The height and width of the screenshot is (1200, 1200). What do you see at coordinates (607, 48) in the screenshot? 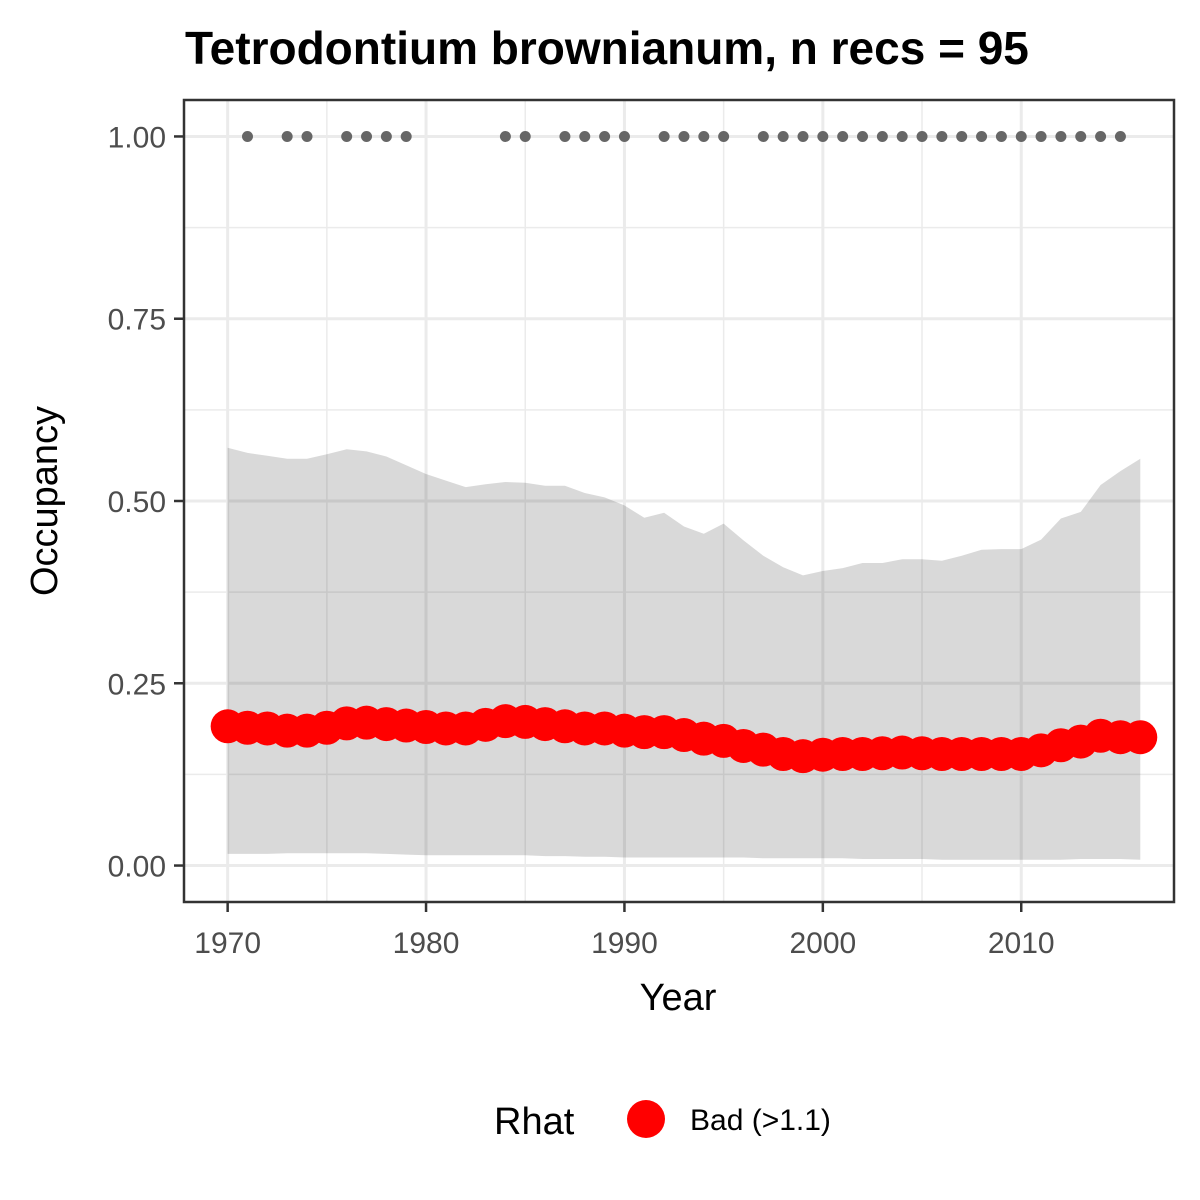
I see `chart-title: Tetrodontium brownianum, n recs = 95` at bounding box center [607, 48].